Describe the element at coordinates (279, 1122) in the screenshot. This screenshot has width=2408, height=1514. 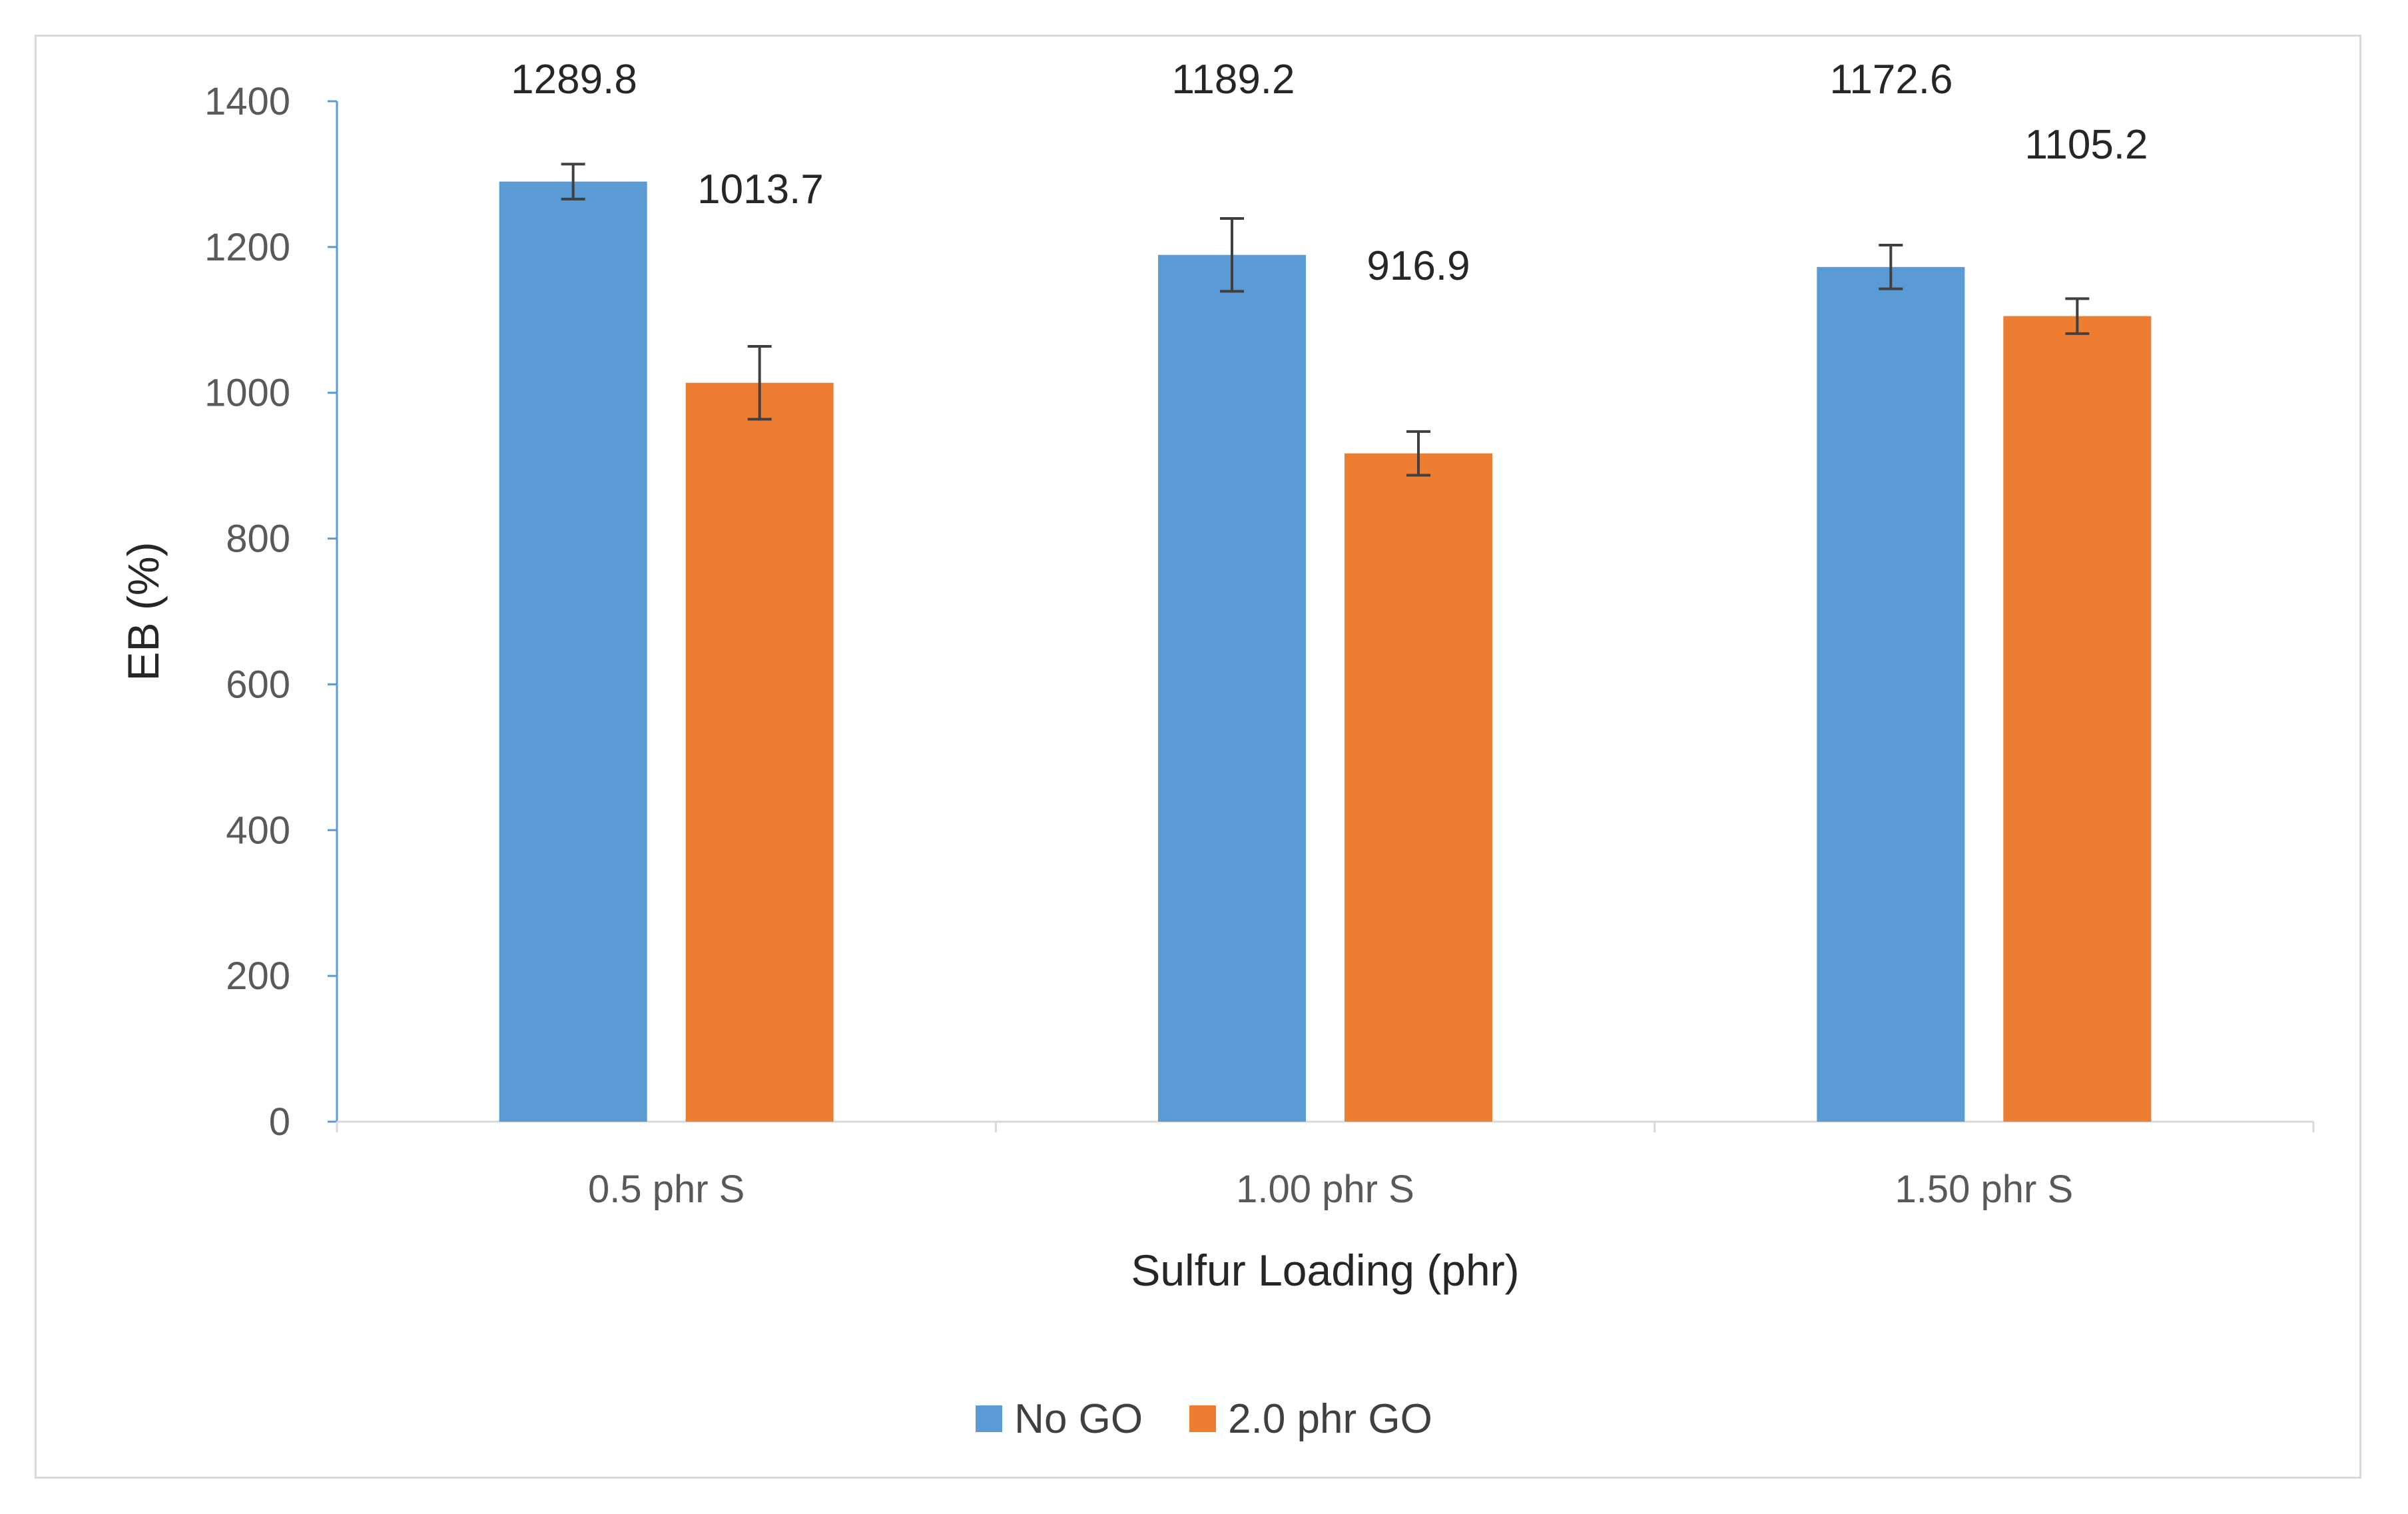
I see `y-tick-label-0: 0` at that location.